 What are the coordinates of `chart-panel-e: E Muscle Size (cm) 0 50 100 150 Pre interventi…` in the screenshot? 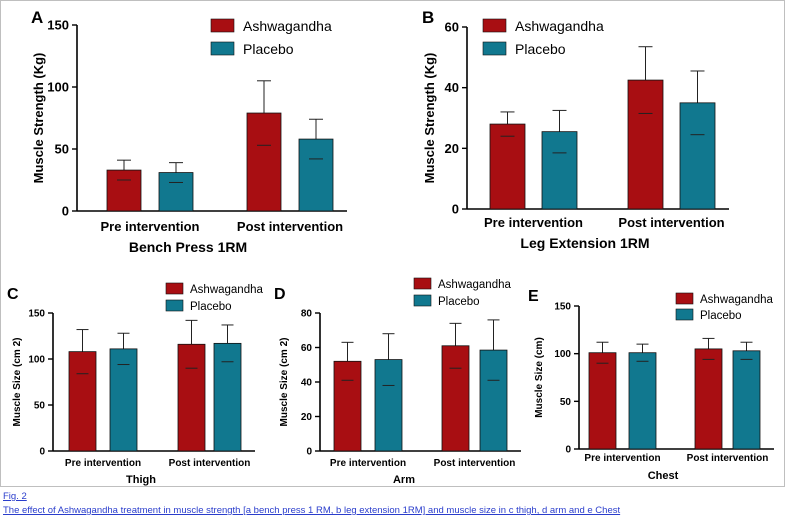 It's located at (651, 385).